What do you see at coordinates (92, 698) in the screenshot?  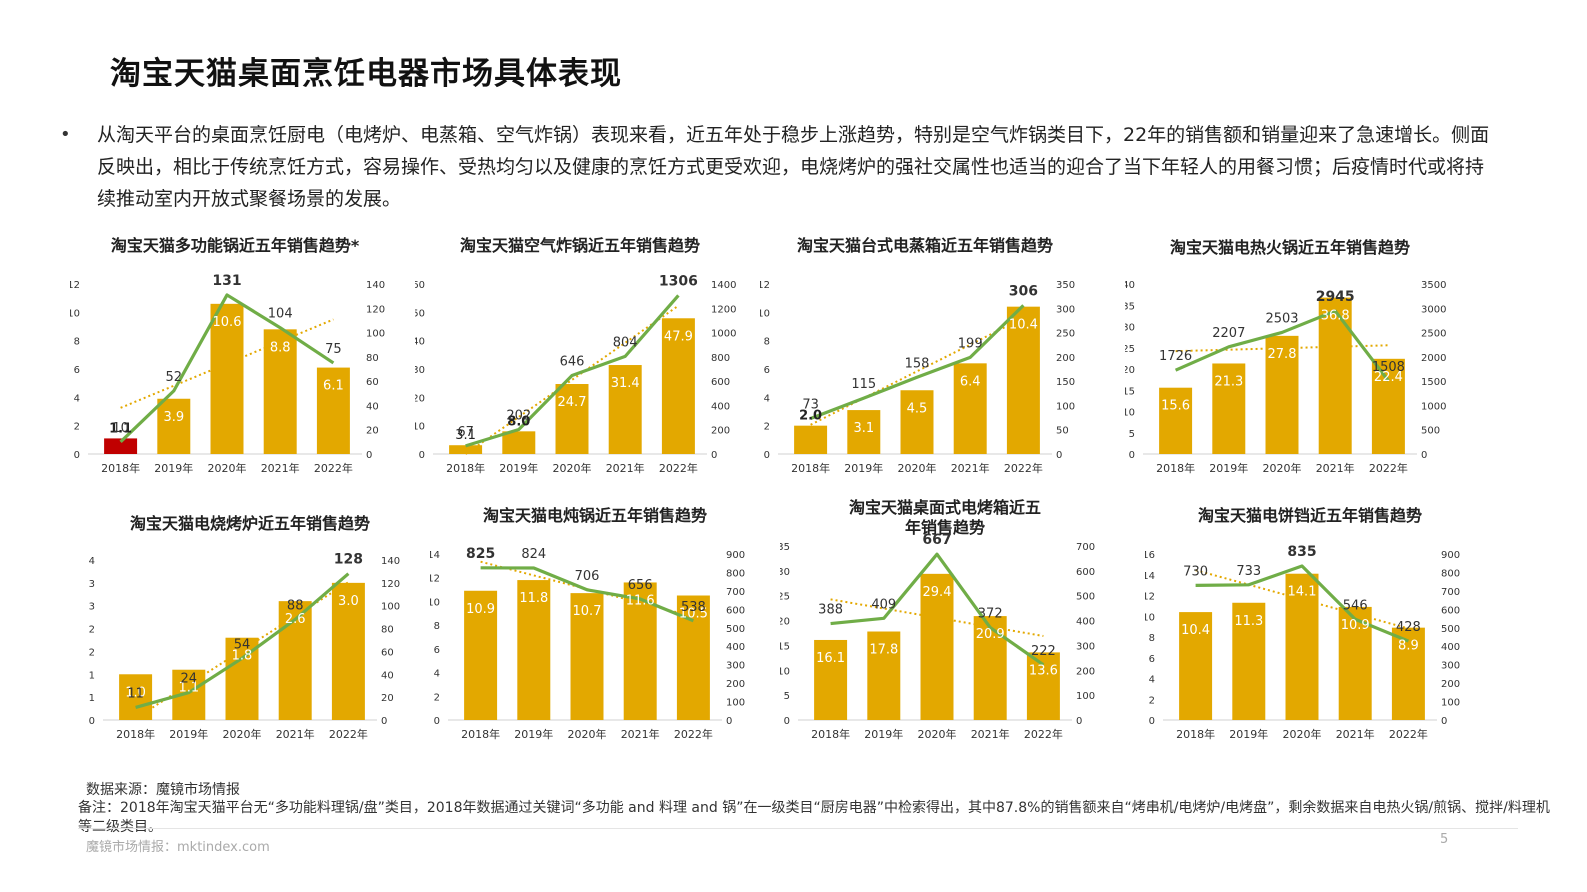 I see `y-tick-left: 1` at bounding box center [92, 698].